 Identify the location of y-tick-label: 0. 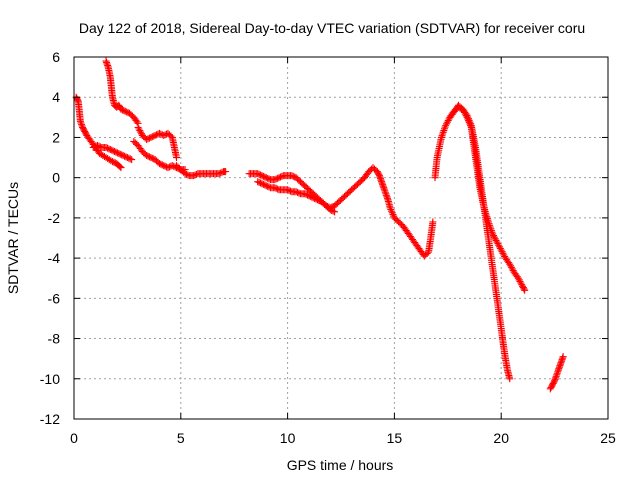
(56, 178).